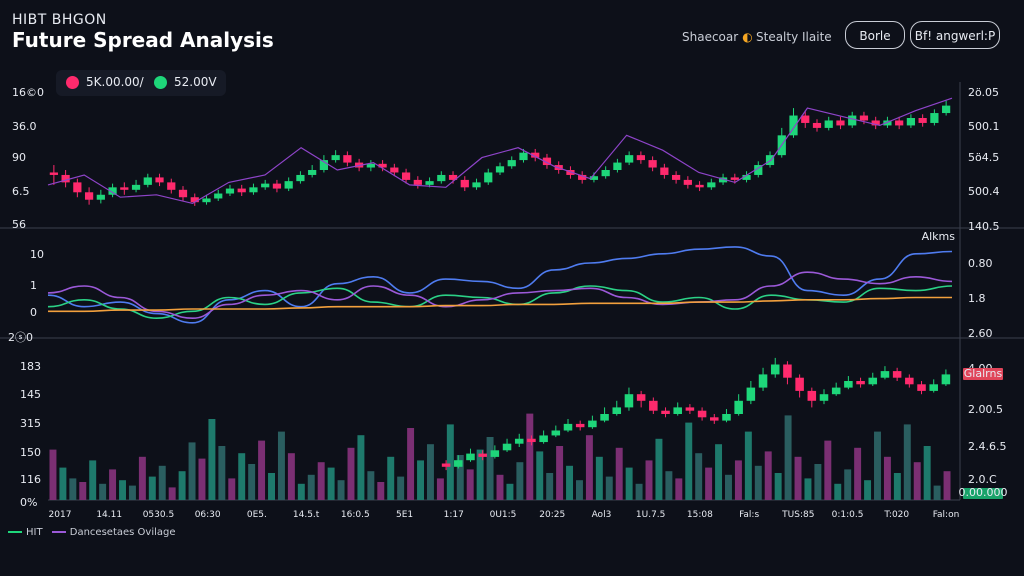 This screenshot has height=576, width=1024. What do you see at coordinates (454, 515) in the screenshot?
I see `x-tick-label: 1:17` at bounding box center [454, 515].